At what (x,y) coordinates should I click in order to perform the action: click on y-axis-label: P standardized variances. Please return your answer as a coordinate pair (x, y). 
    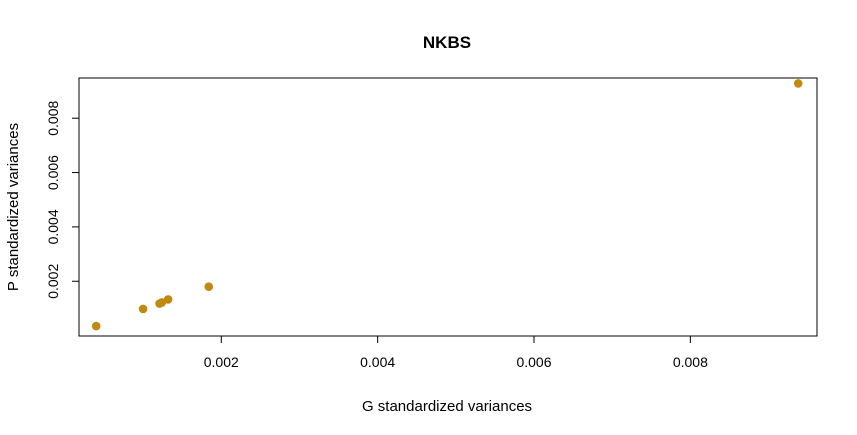
    Looking at the image, I should click on (13, 207).